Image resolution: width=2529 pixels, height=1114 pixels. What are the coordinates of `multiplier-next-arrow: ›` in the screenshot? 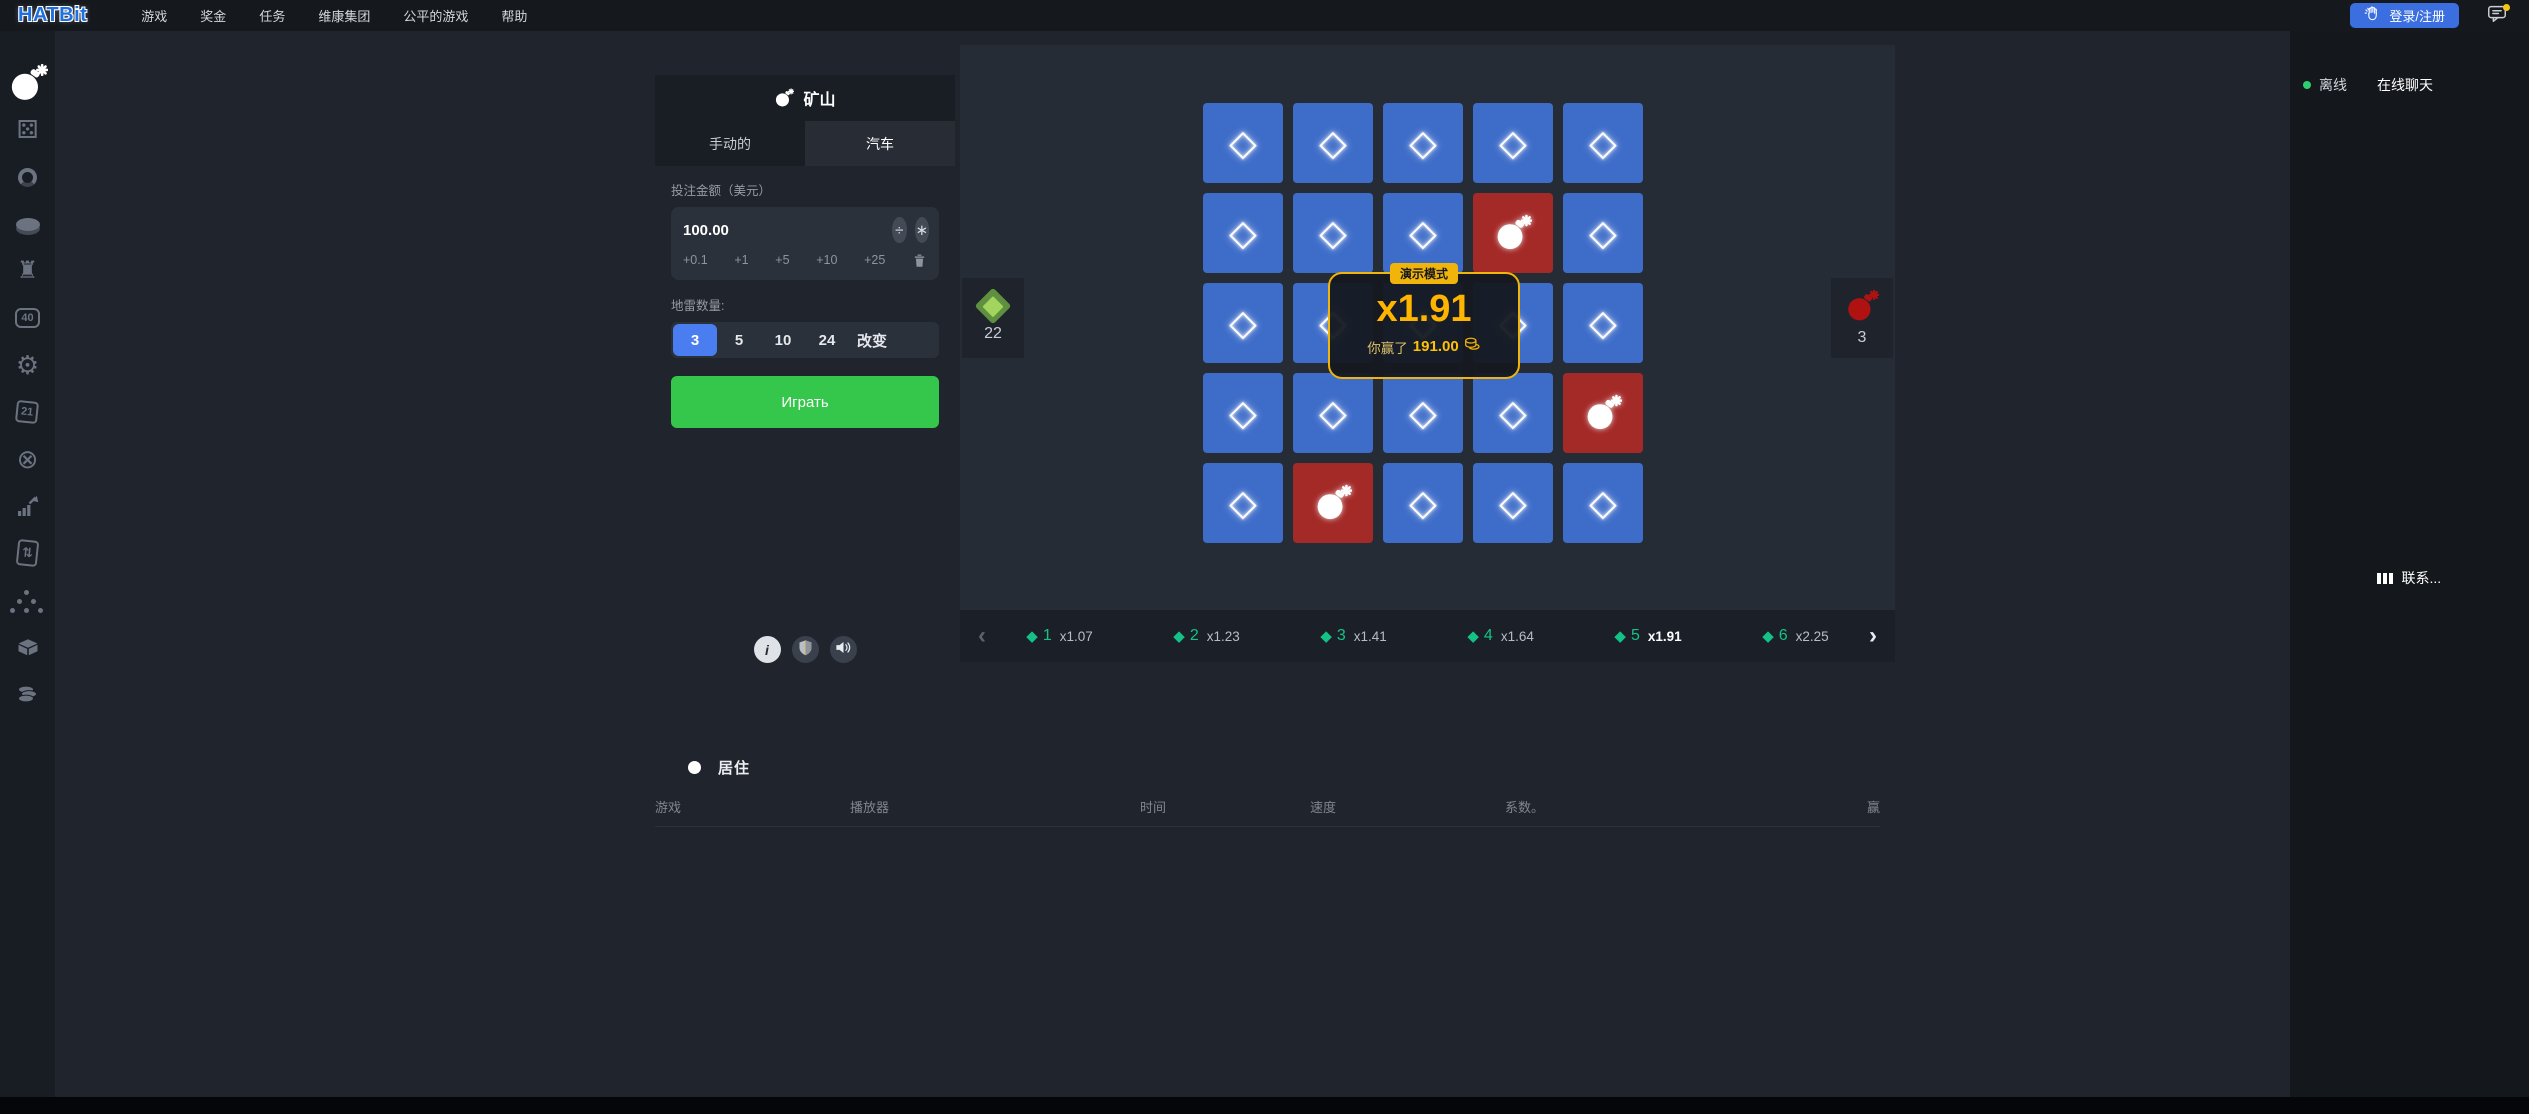 It's located at (1873, 635).